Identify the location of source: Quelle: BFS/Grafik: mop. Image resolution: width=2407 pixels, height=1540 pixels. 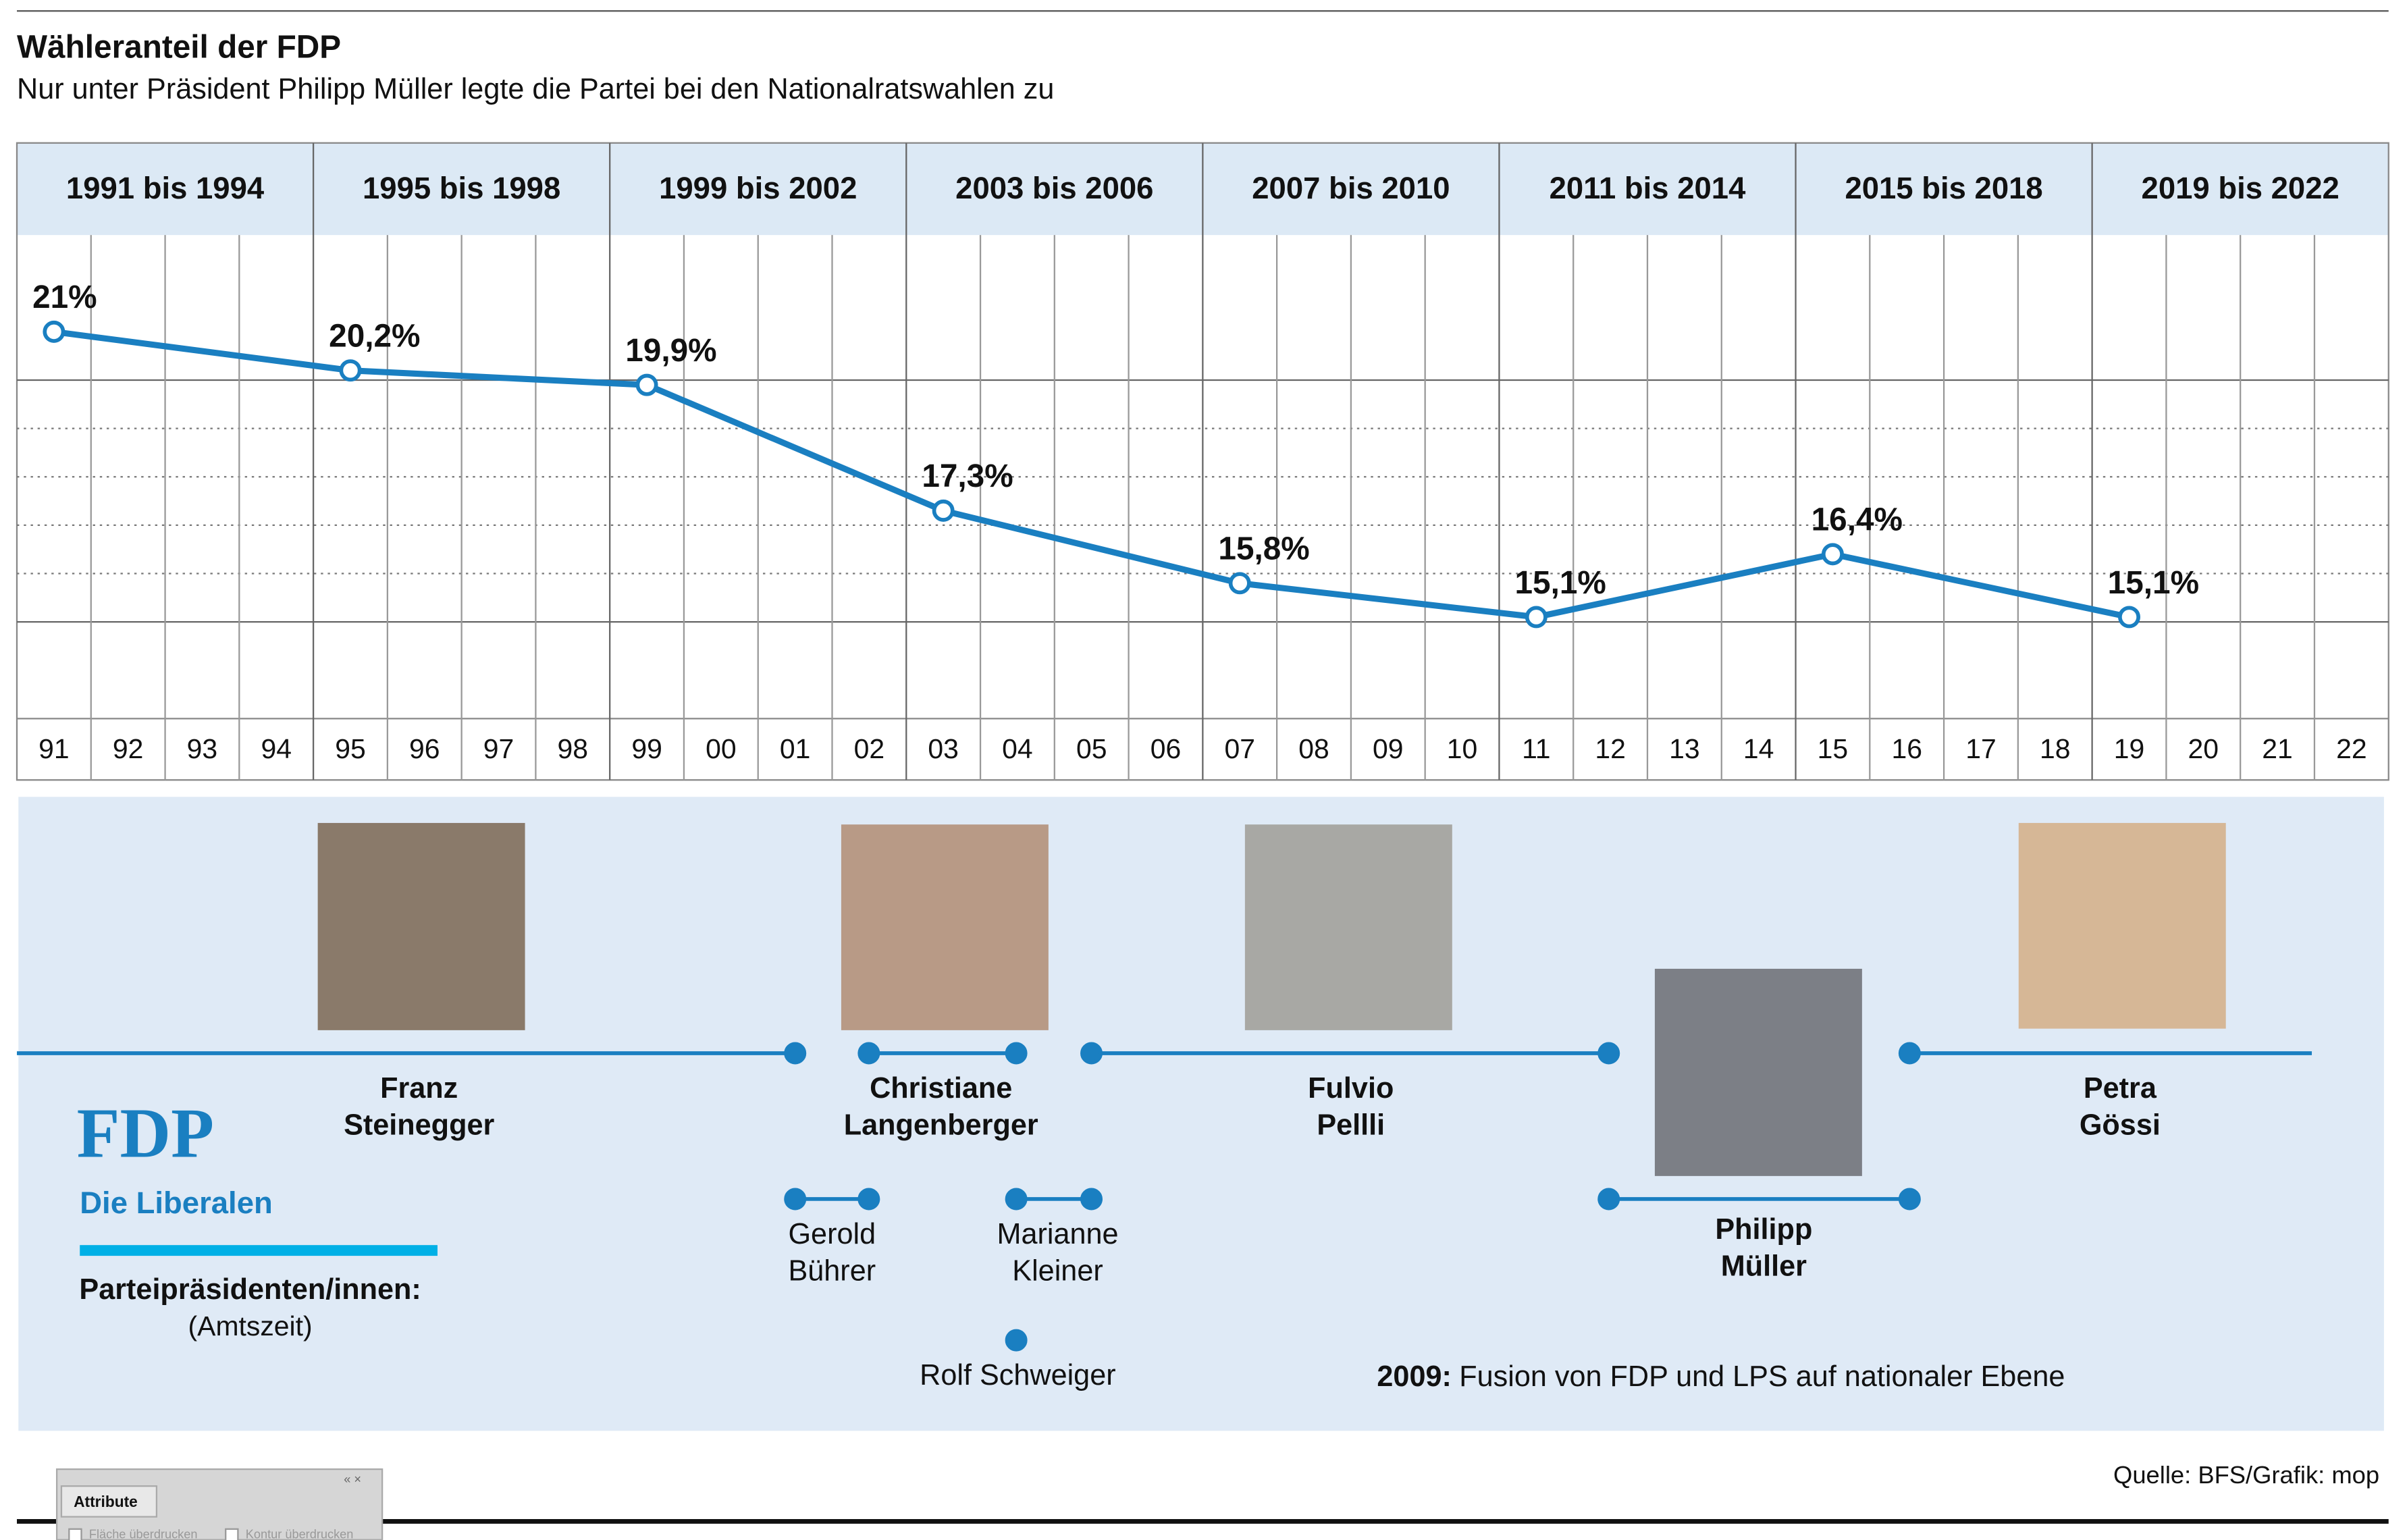
(2246, 1475).